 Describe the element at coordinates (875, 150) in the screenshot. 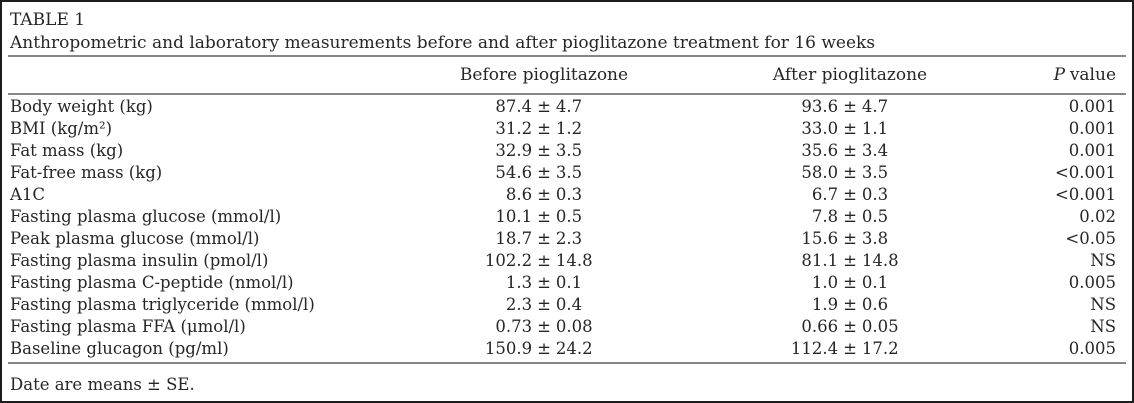

I see `after-se: 3.4` at that location.